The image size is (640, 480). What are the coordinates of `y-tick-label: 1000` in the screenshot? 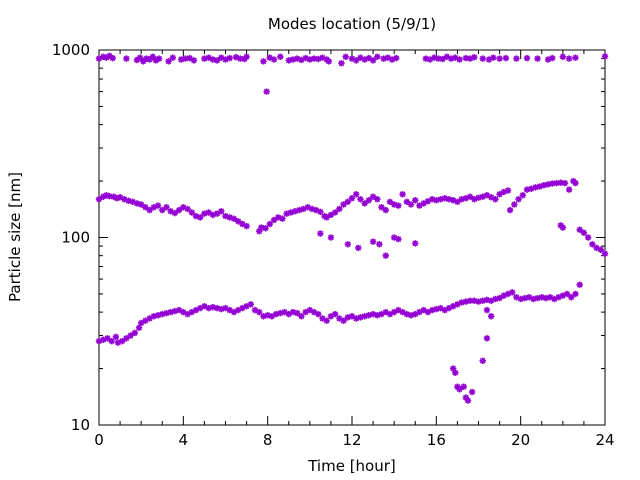 It's located at (71, 50).